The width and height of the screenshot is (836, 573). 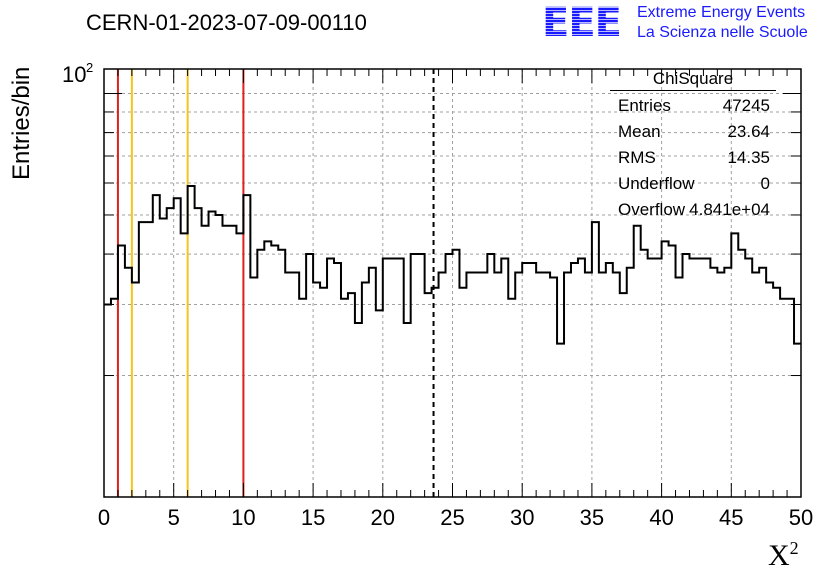 What do you see at coordinates (644, 105) in the screenshot?
I see `stat-label: Entries` at bounding box center [644, 105].